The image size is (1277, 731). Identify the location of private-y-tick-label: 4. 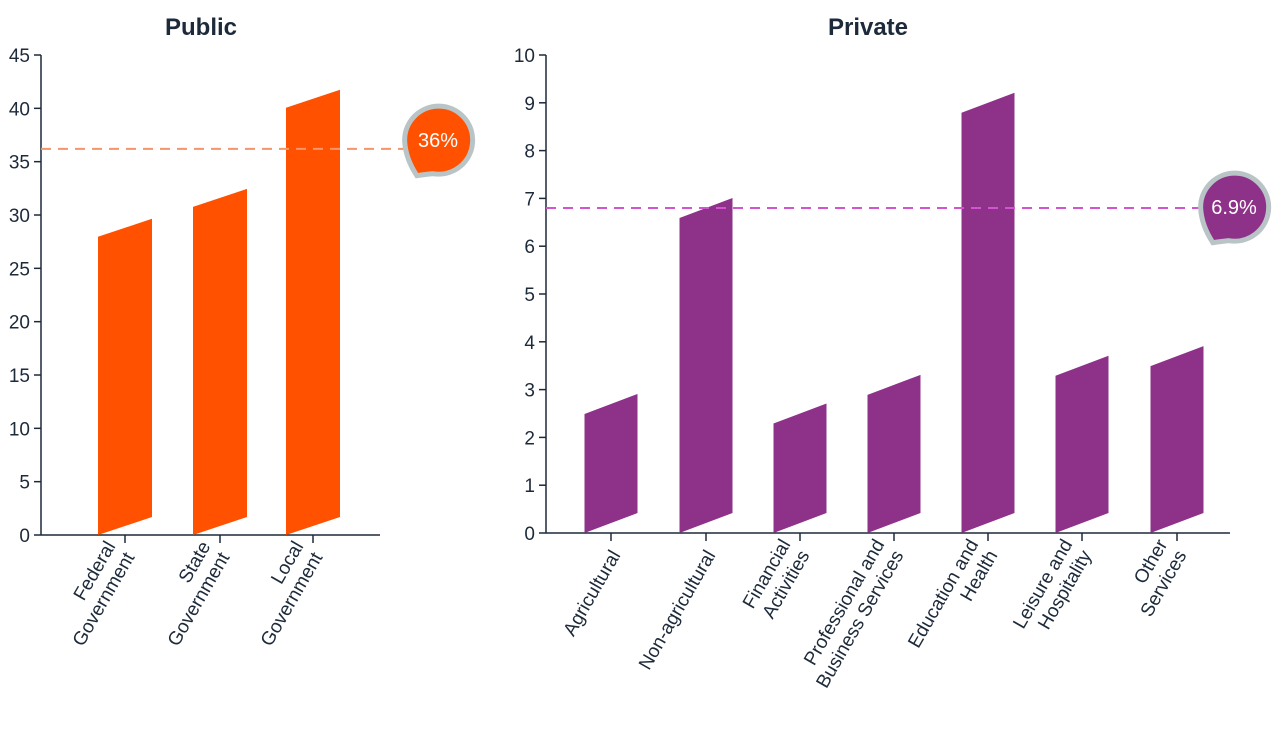
(529, 343).